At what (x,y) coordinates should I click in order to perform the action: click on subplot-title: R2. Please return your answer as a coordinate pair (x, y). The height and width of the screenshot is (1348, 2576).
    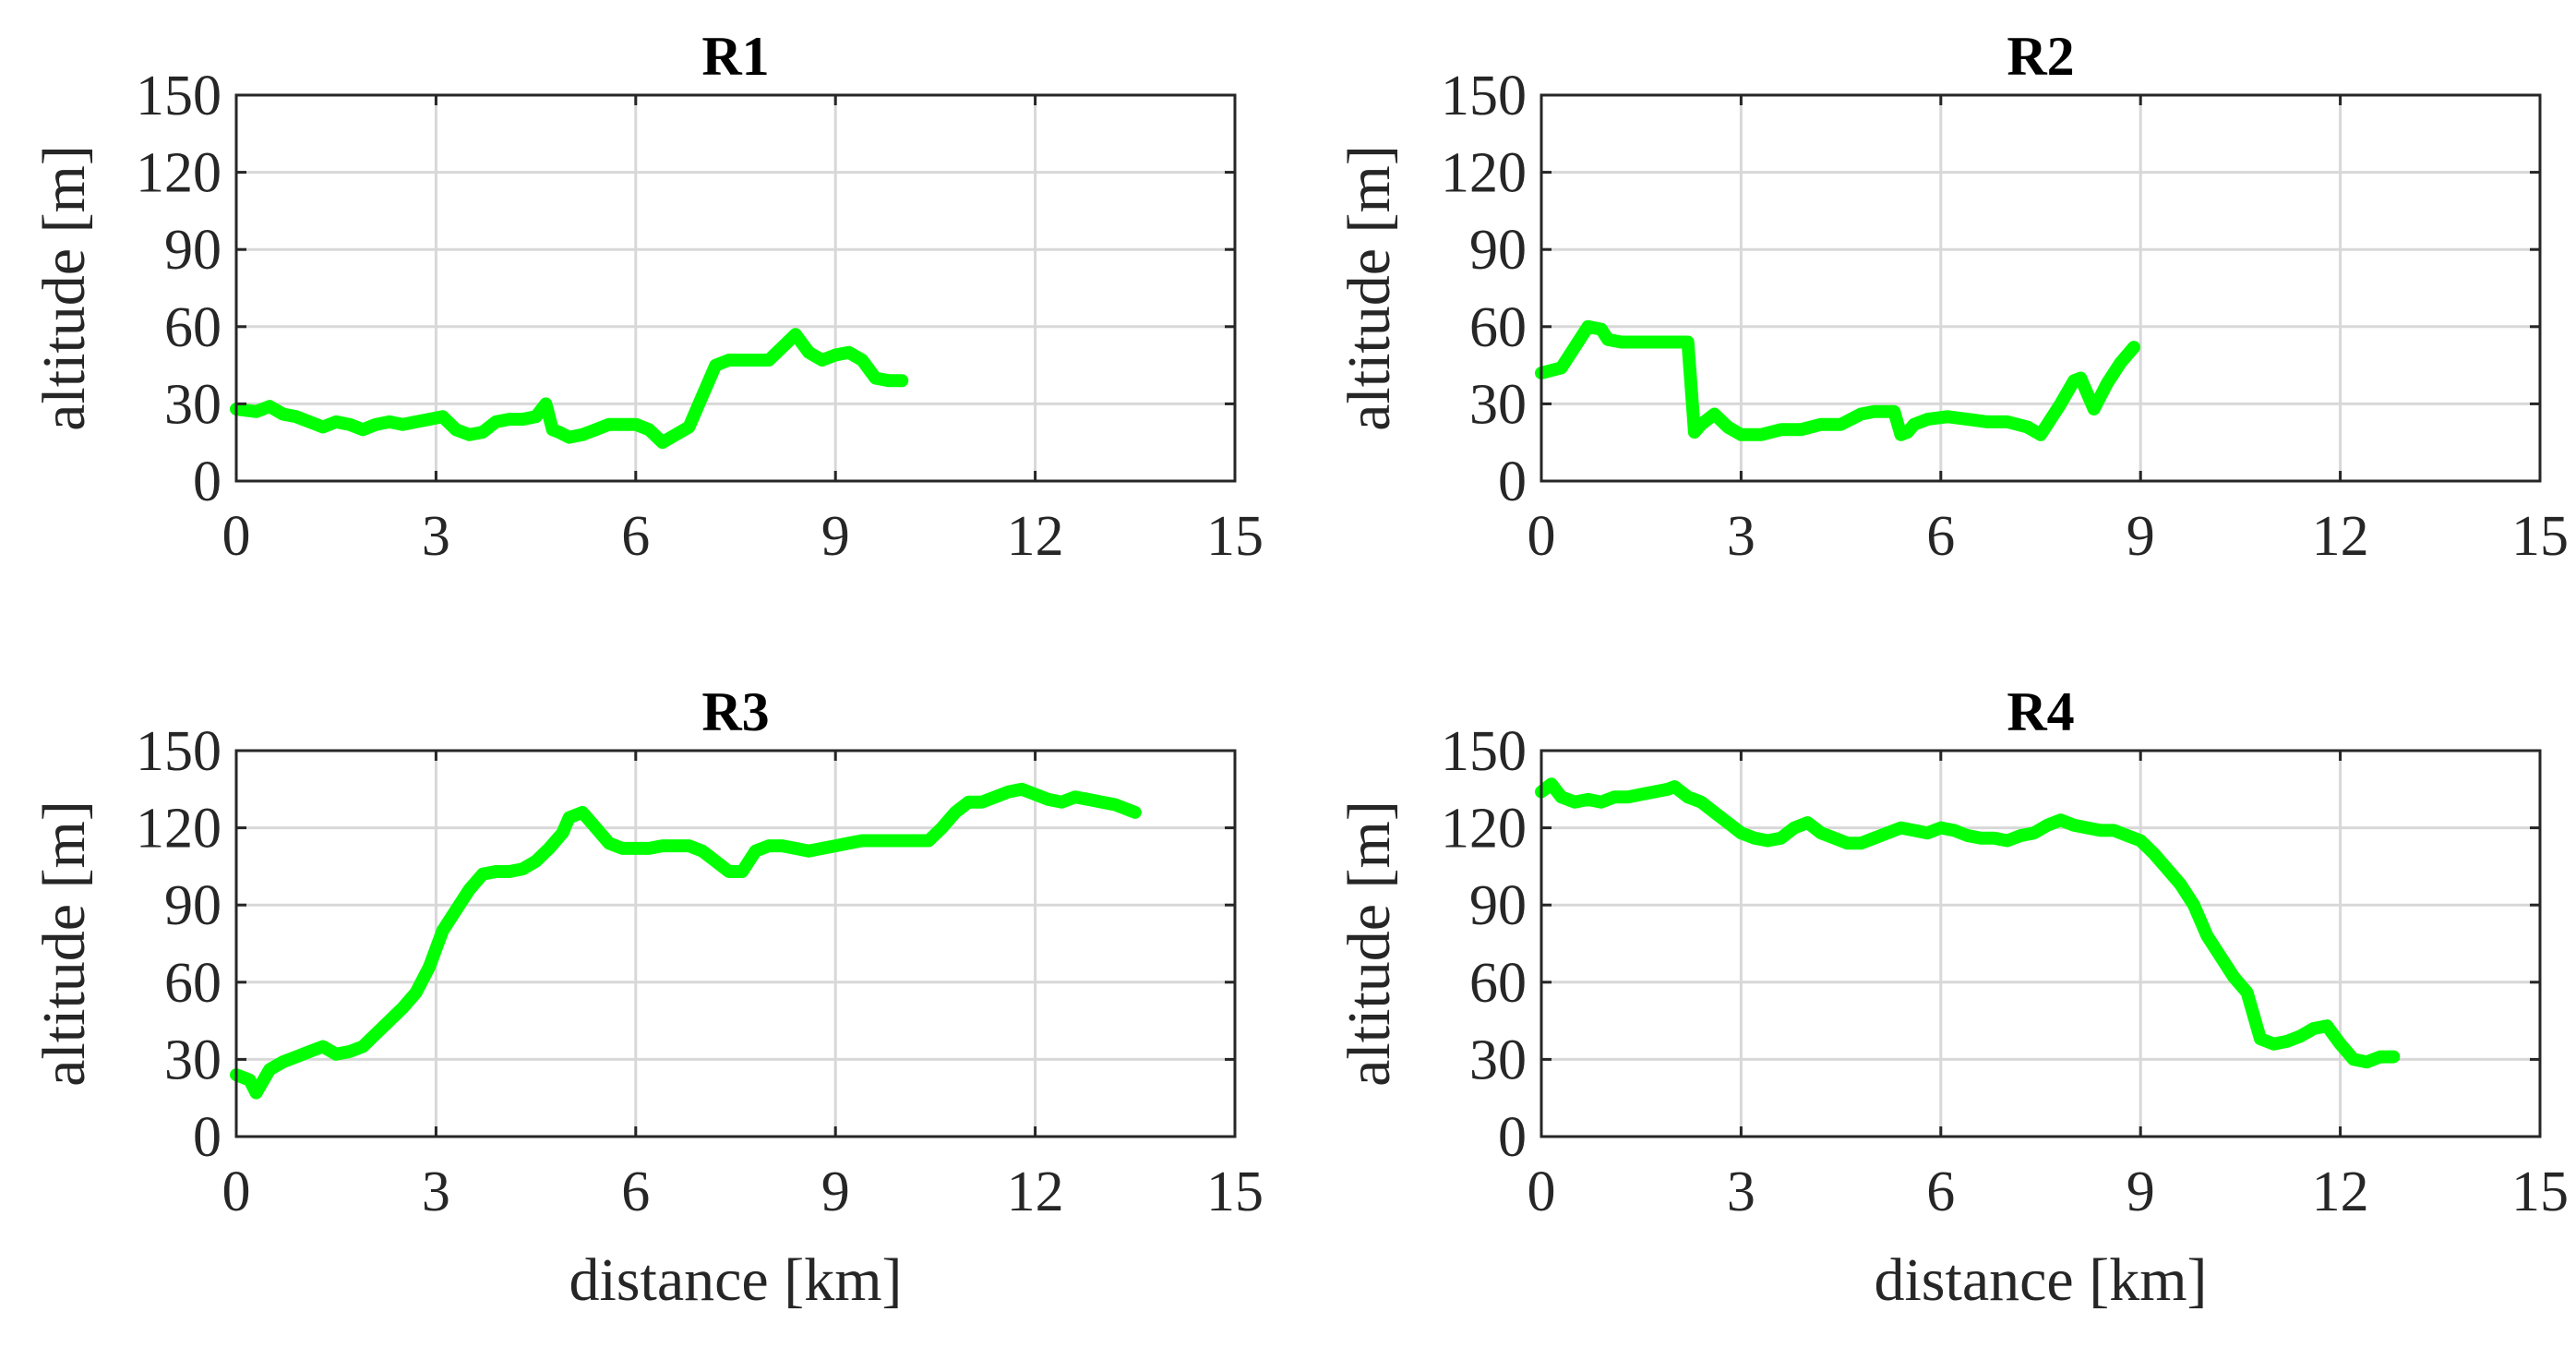
    Looking at the image, I should click on (2041, 56).